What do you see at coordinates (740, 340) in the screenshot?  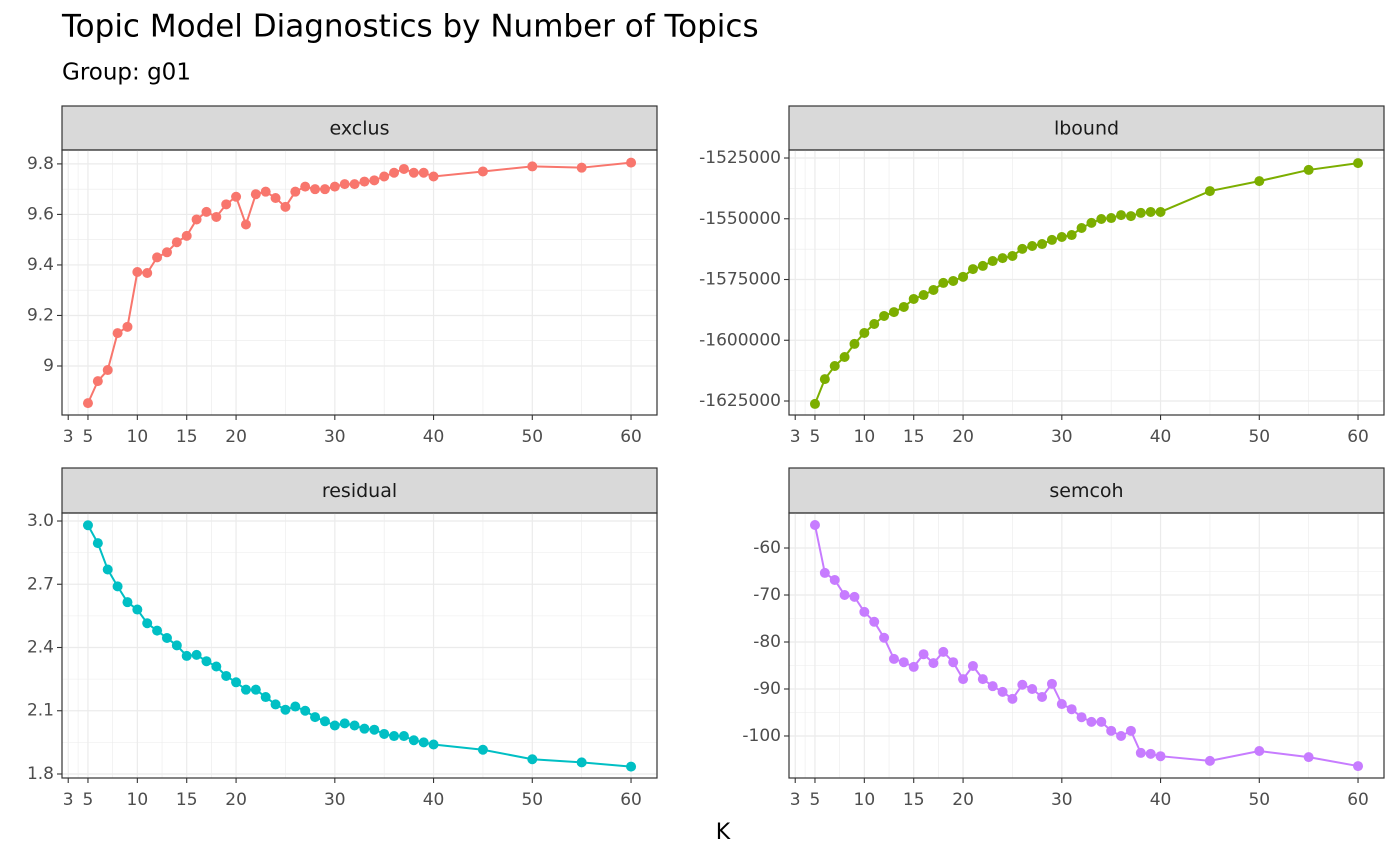 I see `y-tick-label: -1600000` at bounding box center [740, 340].